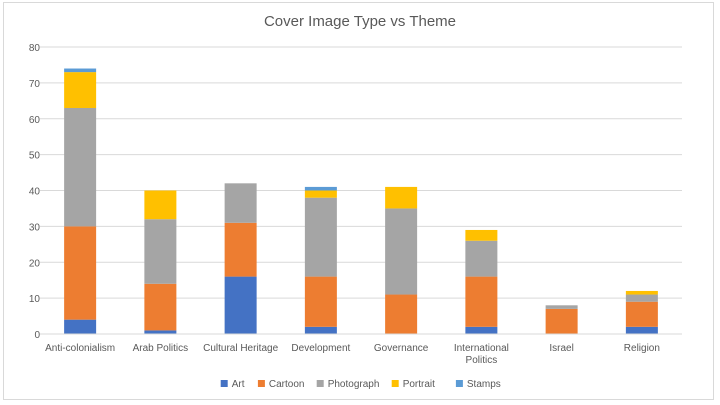  What do you see at coordinates (224, 383) in the screenshot?
I see `legend-swatch-art` at bounding box center [224, 383].